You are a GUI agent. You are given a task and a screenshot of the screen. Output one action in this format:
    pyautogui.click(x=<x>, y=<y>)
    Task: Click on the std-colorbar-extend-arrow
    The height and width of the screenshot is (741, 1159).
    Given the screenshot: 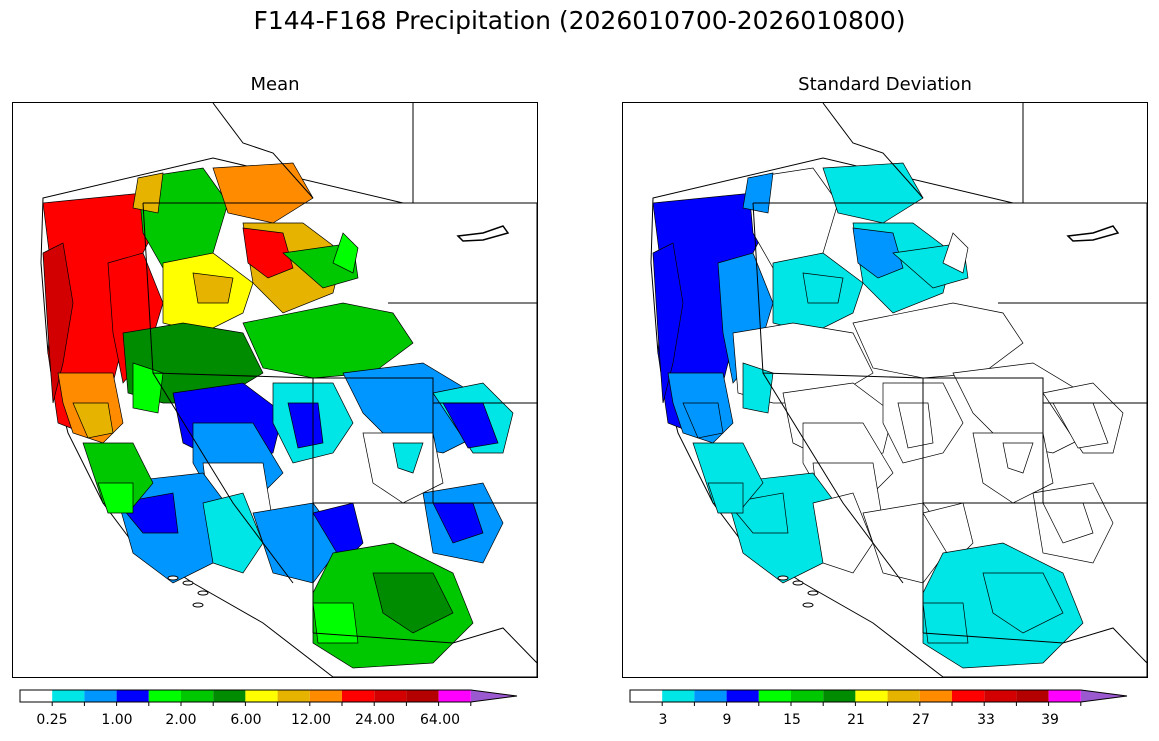 What is the action you would take?
    pyautogui.click(x=1103, y=696)
    